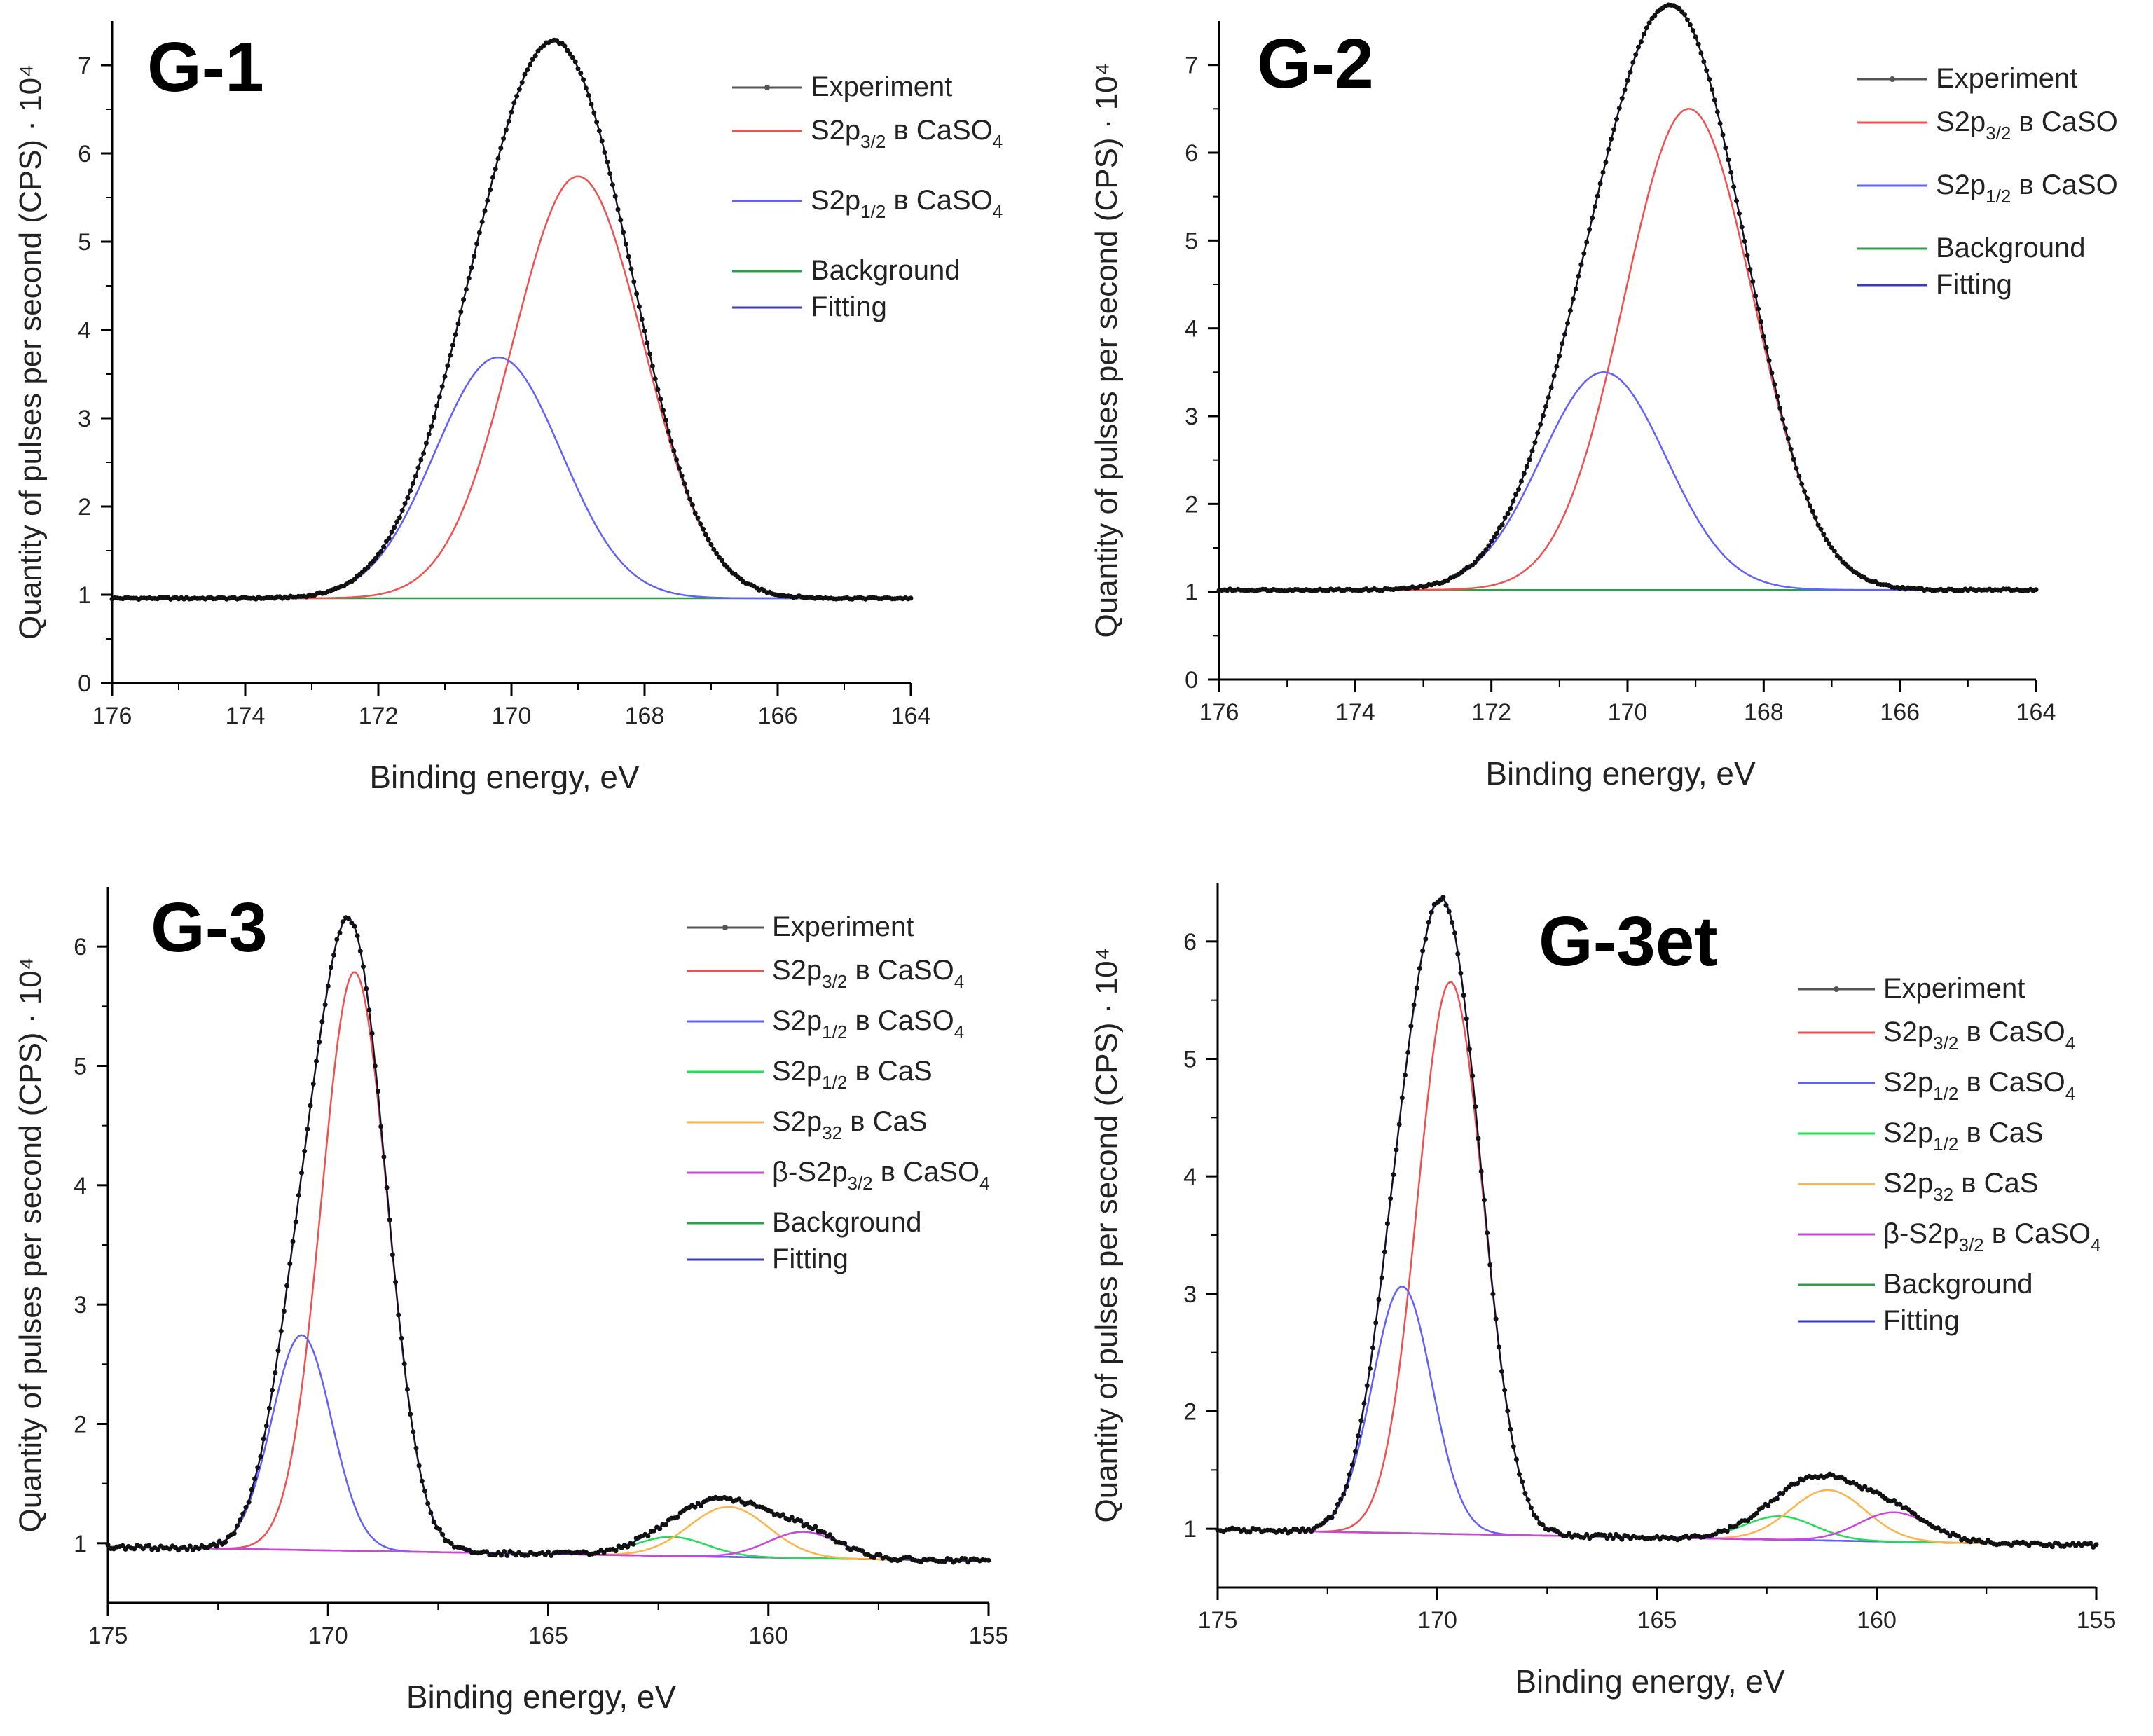  What do you see at coordinates (512, 716) in the screenshot?
I see `x-tick-label: 170` at bounding box center [512, 716].